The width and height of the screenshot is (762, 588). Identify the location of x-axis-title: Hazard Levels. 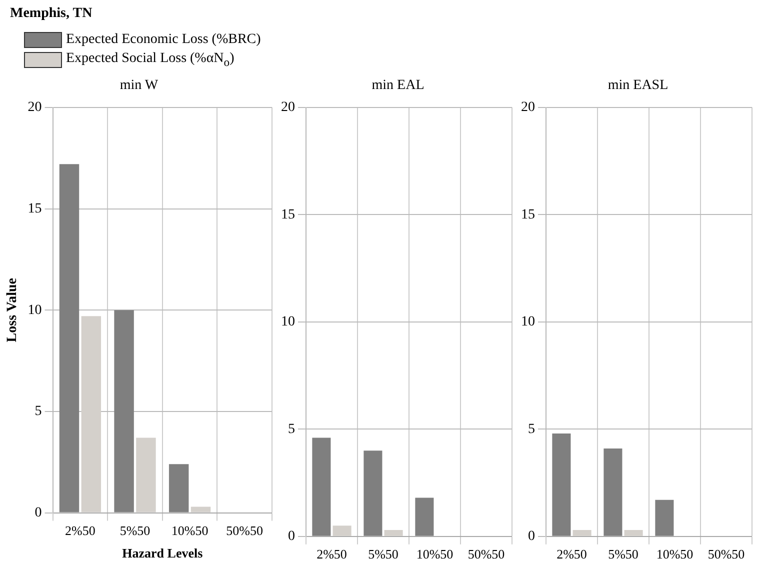
(162, 553).